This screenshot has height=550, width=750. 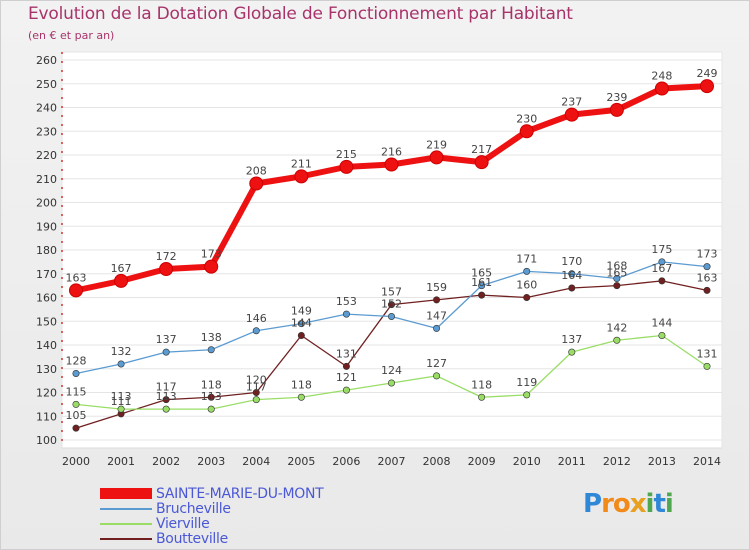 What do you see at coordinates (256, 318) in the screenshot?
I see `data-label: 146` at bounding box center [256, 318].